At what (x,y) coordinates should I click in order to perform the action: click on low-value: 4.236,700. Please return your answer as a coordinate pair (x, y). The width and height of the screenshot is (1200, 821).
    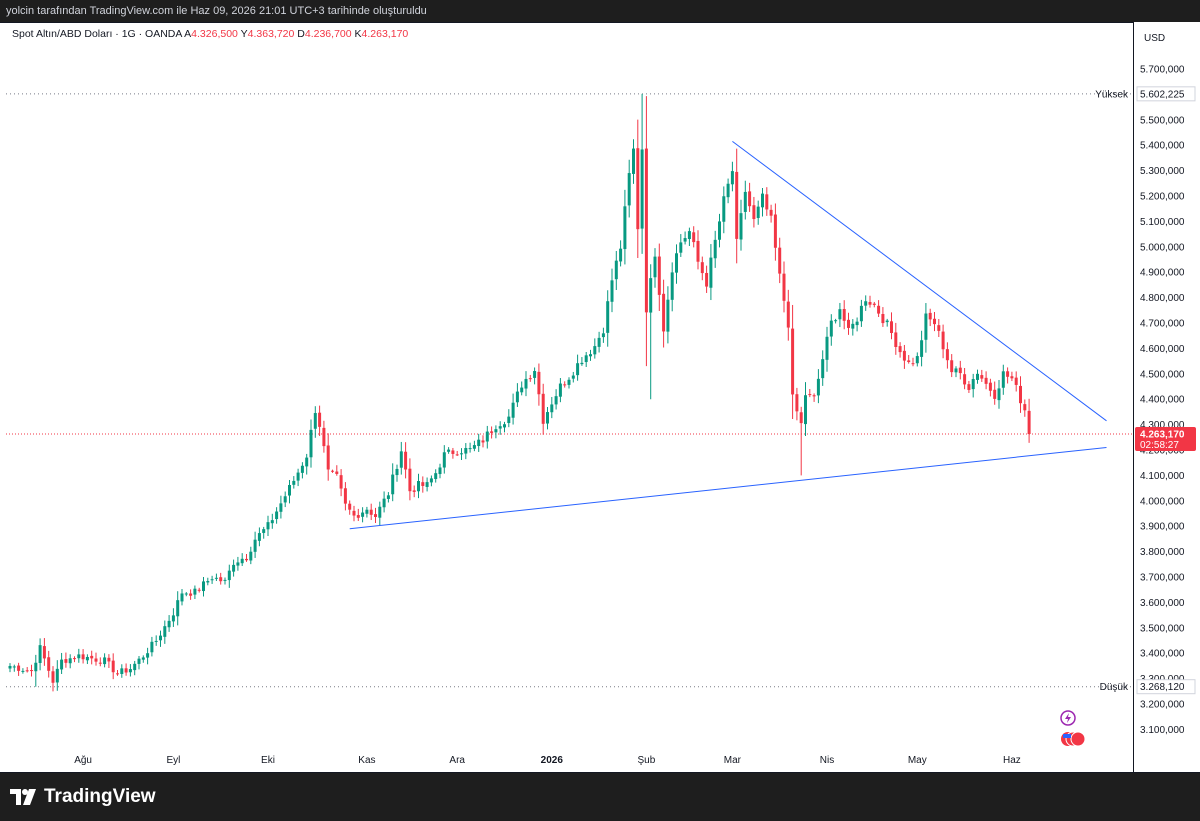
    Looking at the image, I should click on (328, 34).